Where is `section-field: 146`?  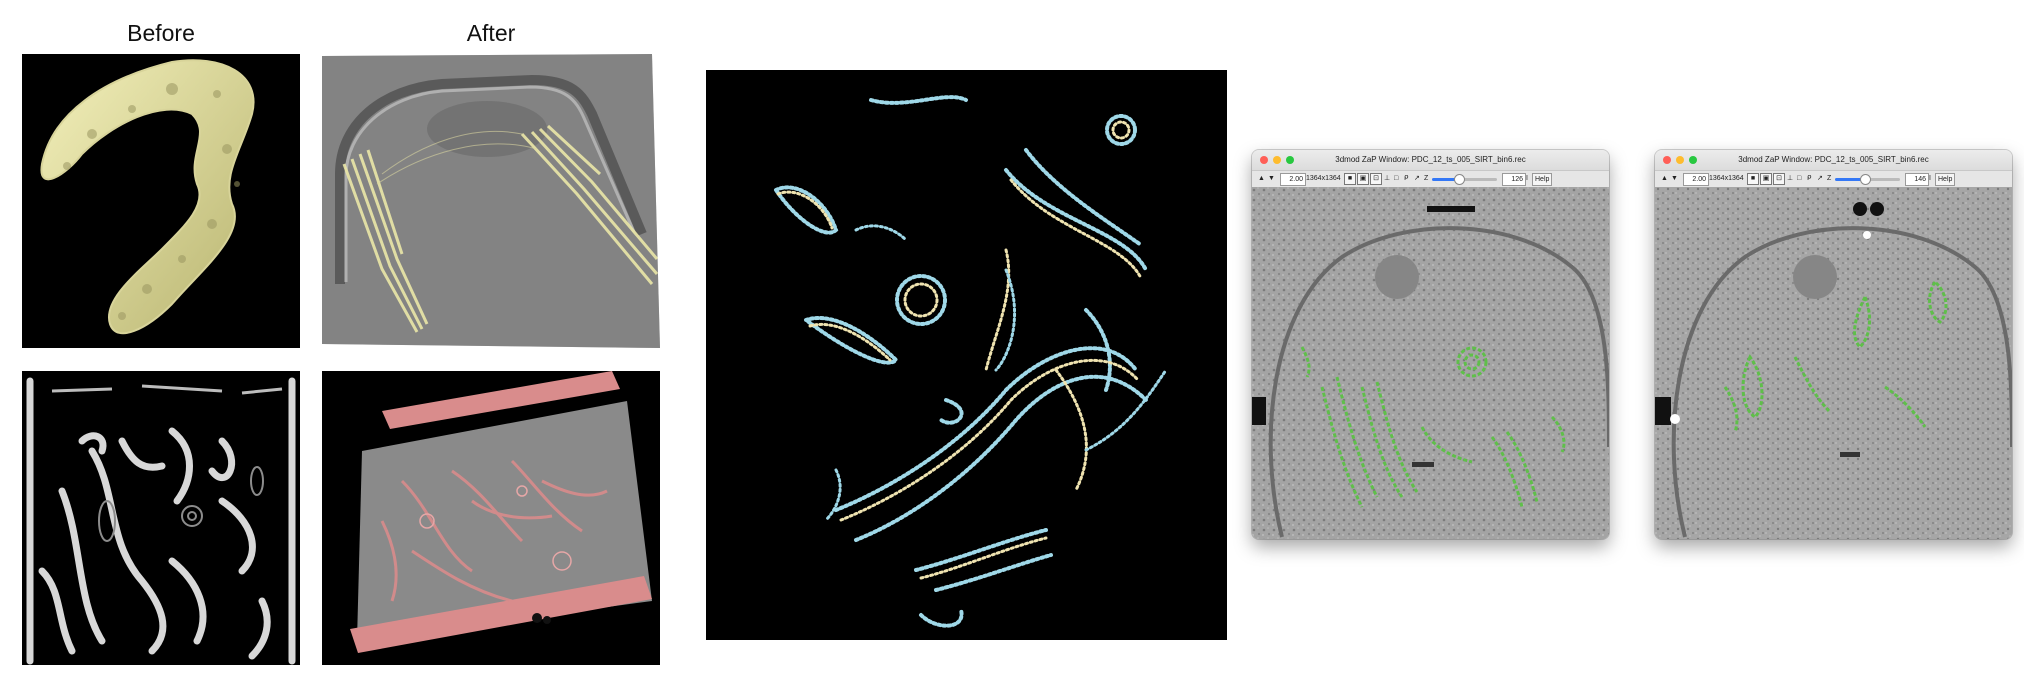 section-field: 146 is located at coordinates (1917, 179).